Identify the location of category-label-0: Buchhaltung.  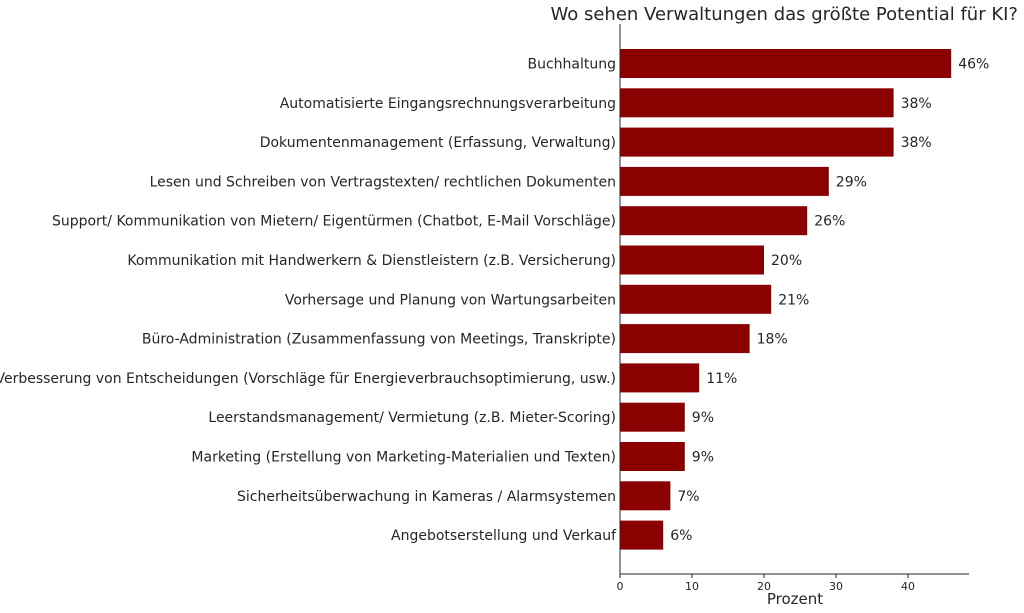
(571, 65).